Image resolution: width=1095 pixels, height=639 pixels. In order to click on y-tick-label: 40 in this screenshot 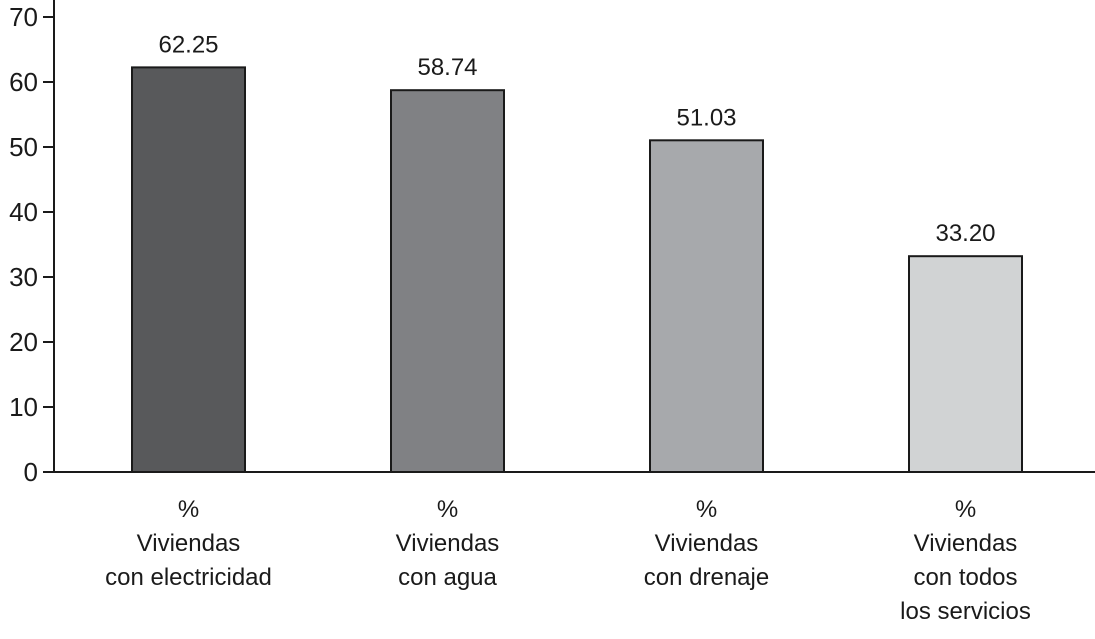, I will do `click(23, 212)`.